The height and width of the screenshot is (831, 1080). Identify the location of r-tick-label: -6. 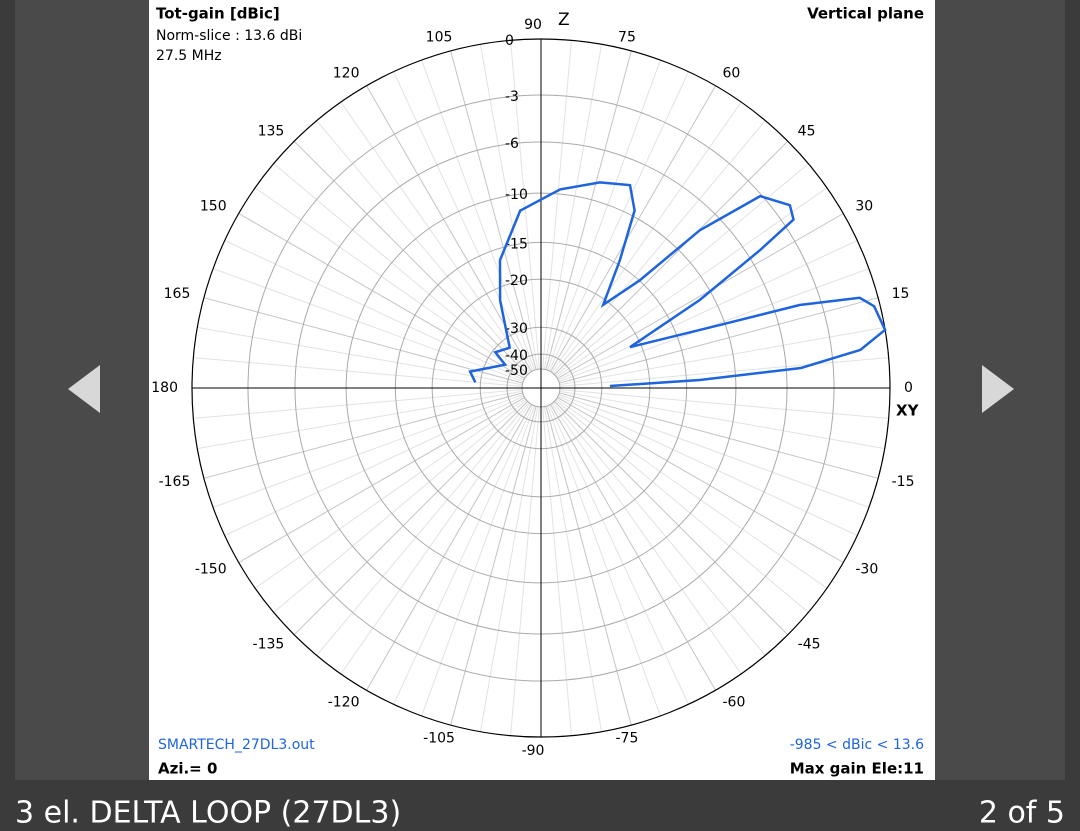
(512, 144).